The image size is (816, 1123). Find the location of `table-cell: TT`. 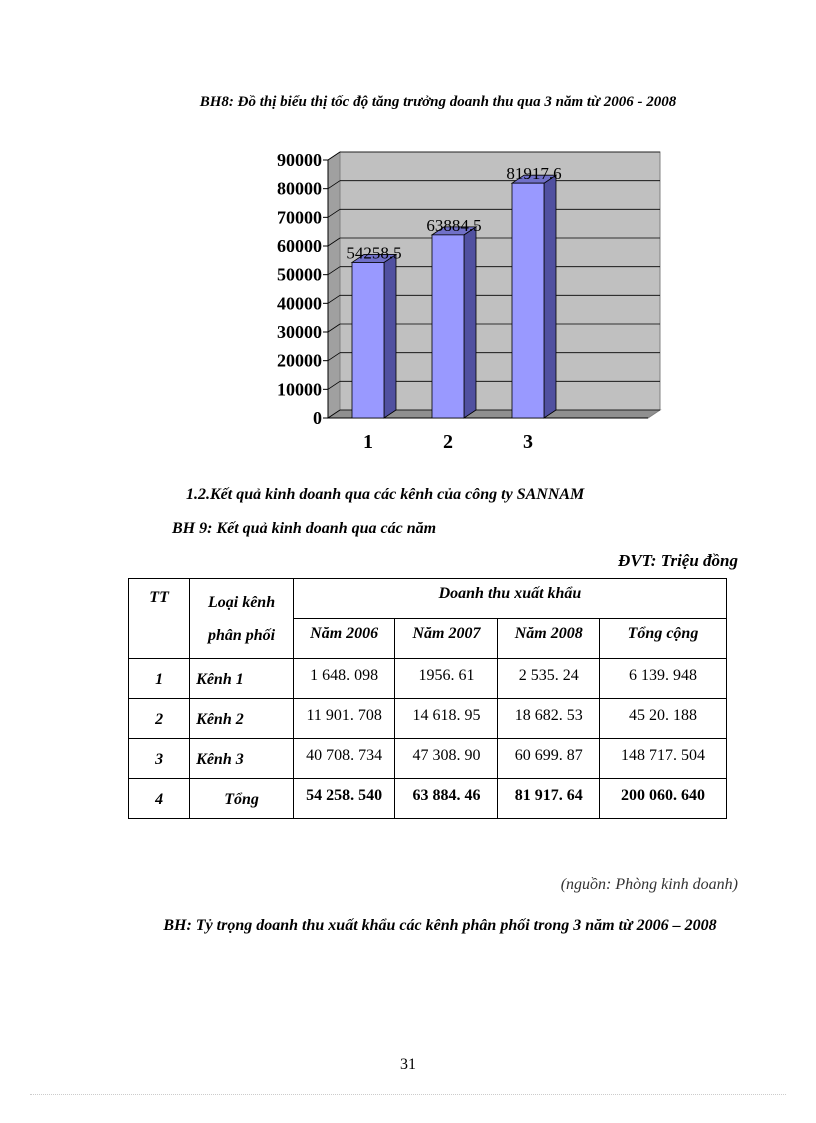

table-cell: TT is located at coordinates (159, 618).